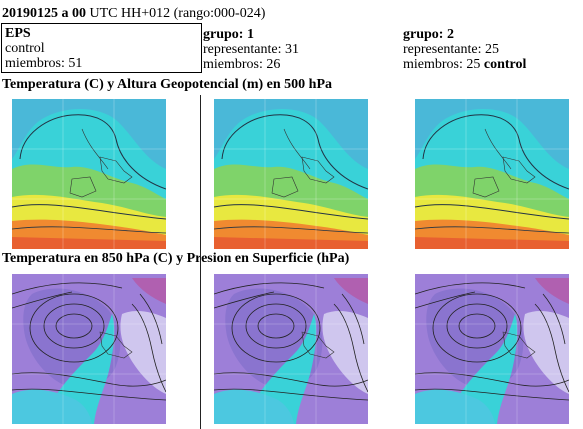  Describe the element at coordinates (242, 64) in the screenshot. I see `grupo1-miembros: miembros: 26` at that location.